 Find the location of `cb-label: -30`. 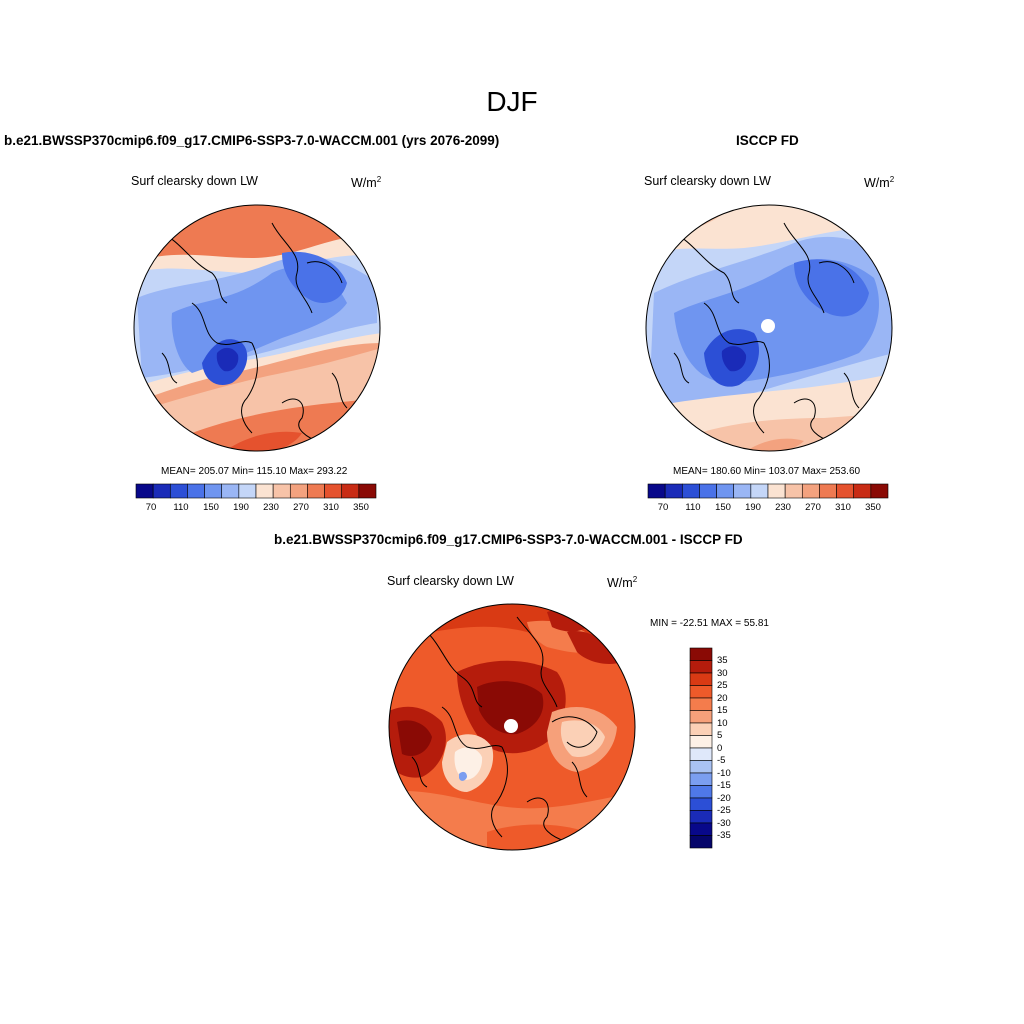

cb-label: -30 is located at coordinates (724, 823).